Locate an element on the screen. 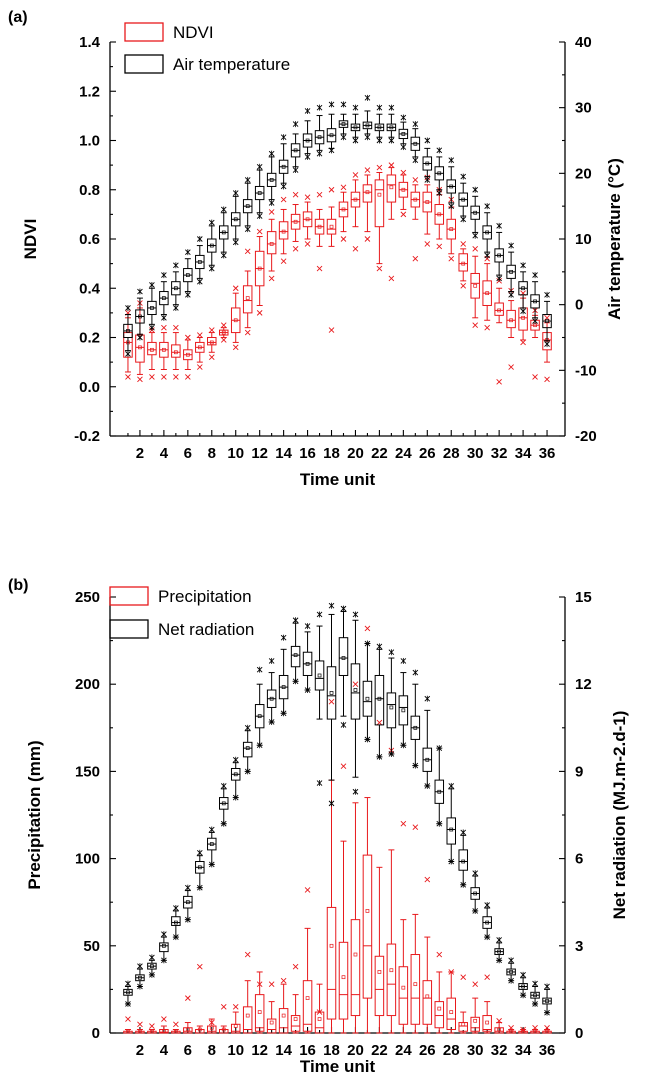 The width and height of the screenshot is (646, 1080). y-right-tick-label: 40 is located at coordinates (583, 42).